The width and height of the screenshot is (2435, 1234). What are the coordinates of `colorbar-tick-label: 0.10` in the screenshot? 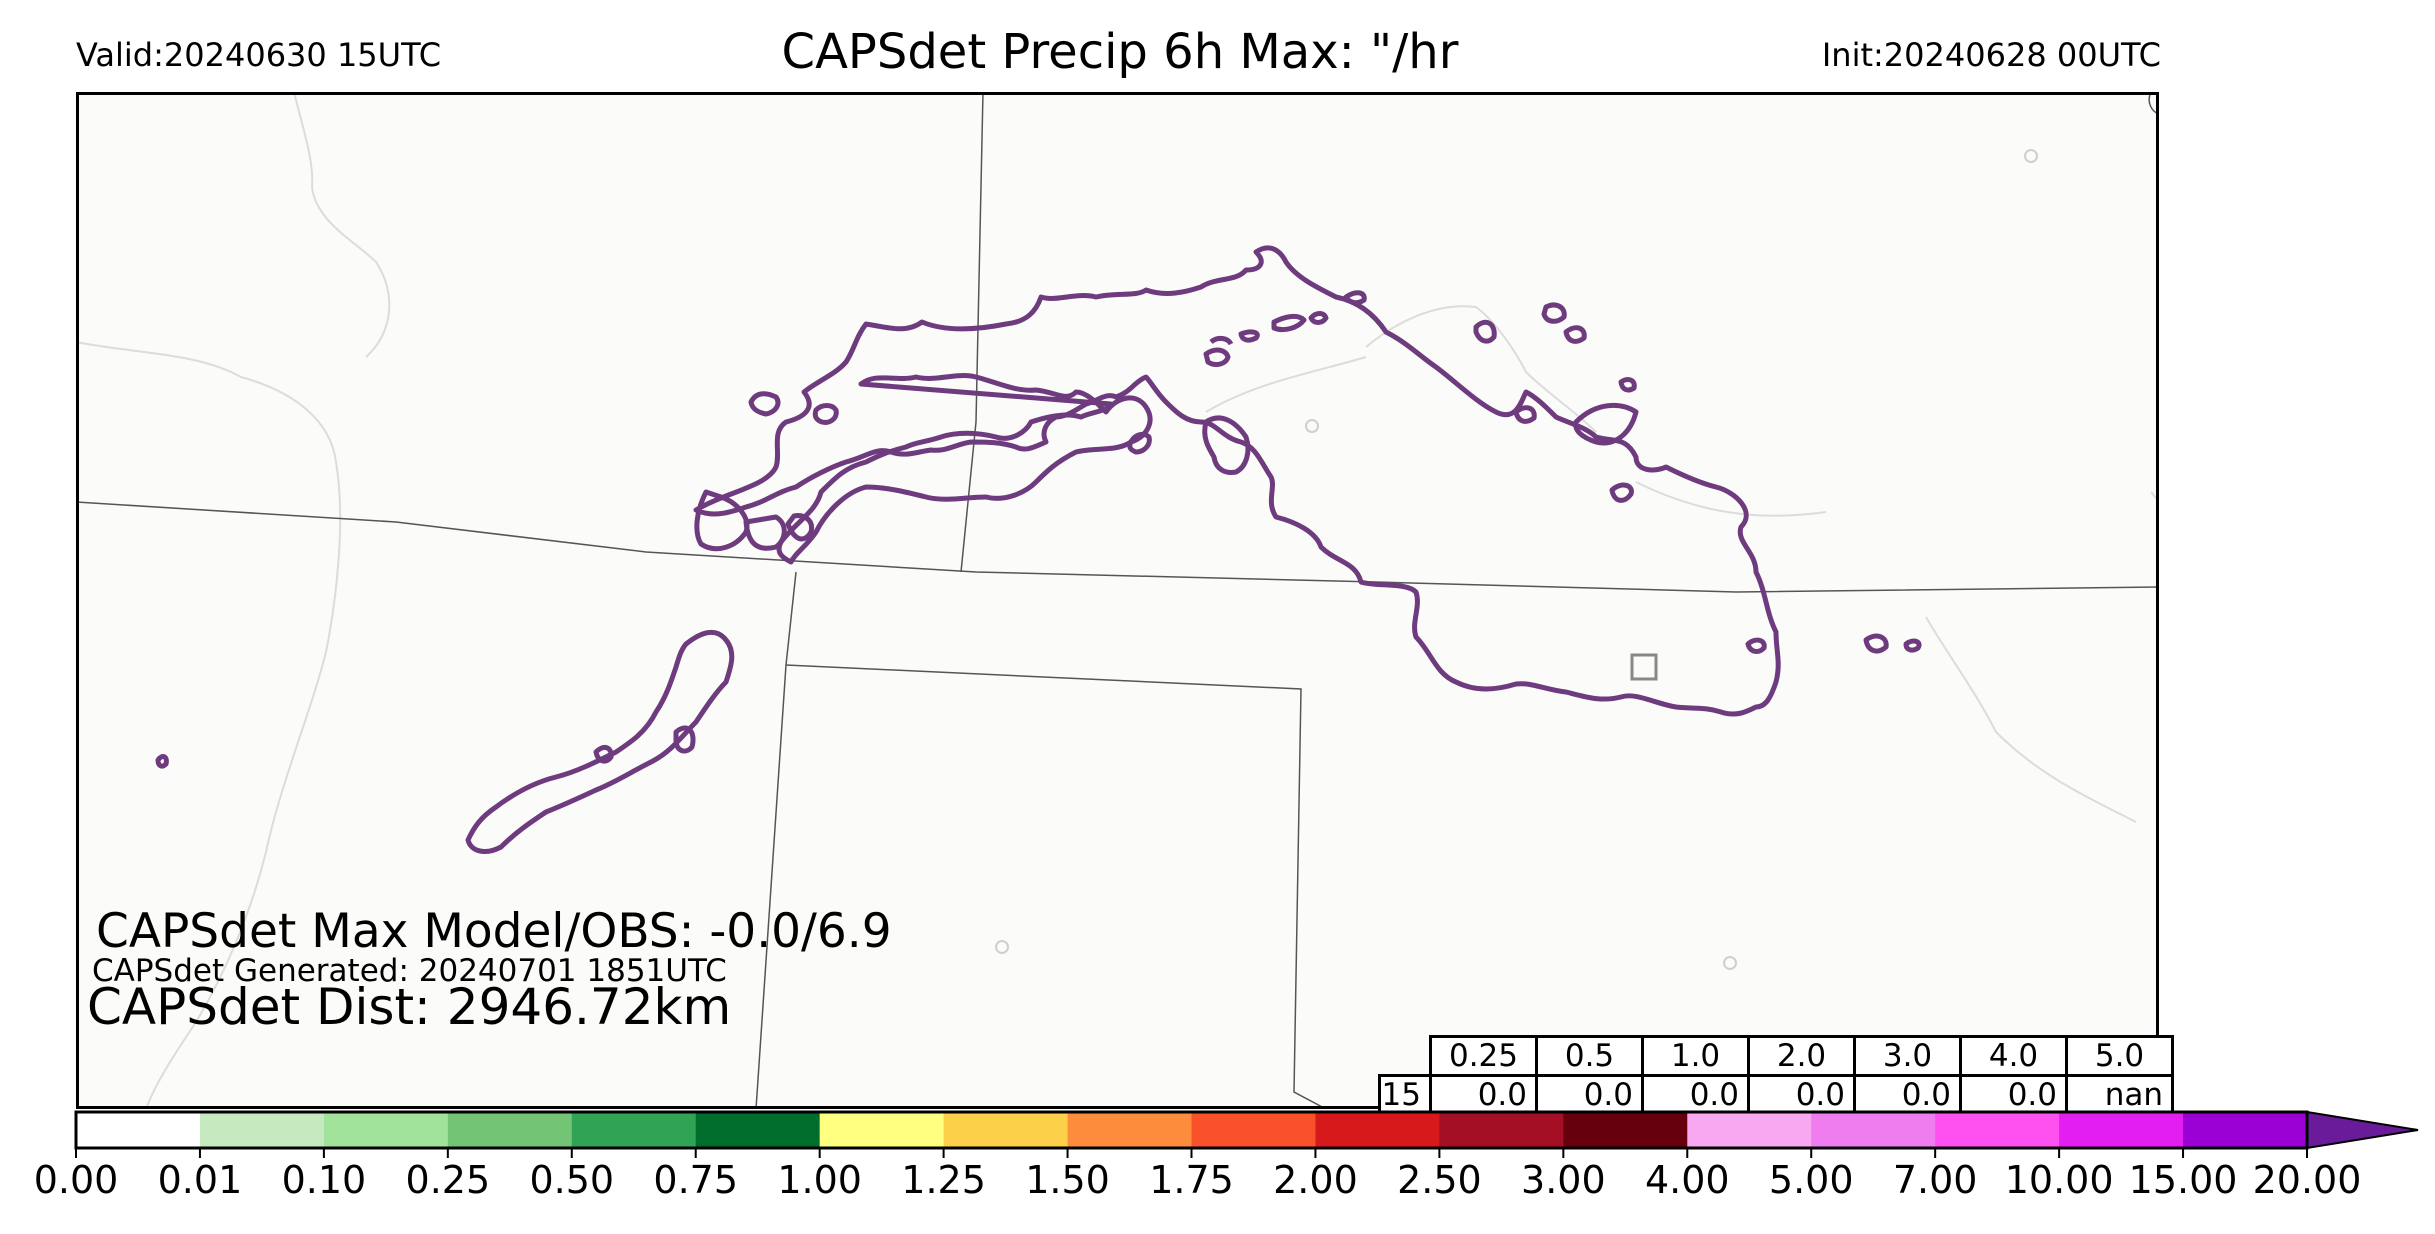 It's located at (324, 1180).